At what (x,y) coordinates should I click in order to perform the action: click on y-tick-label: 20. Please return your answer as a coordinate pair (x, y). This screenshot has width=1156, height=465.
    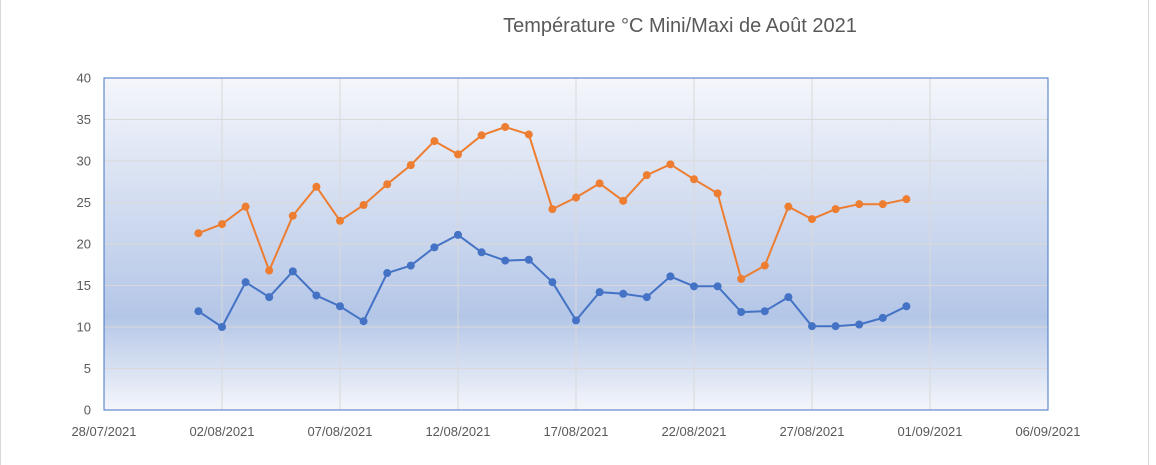
    Looking at the image, I should click on (84, 244).